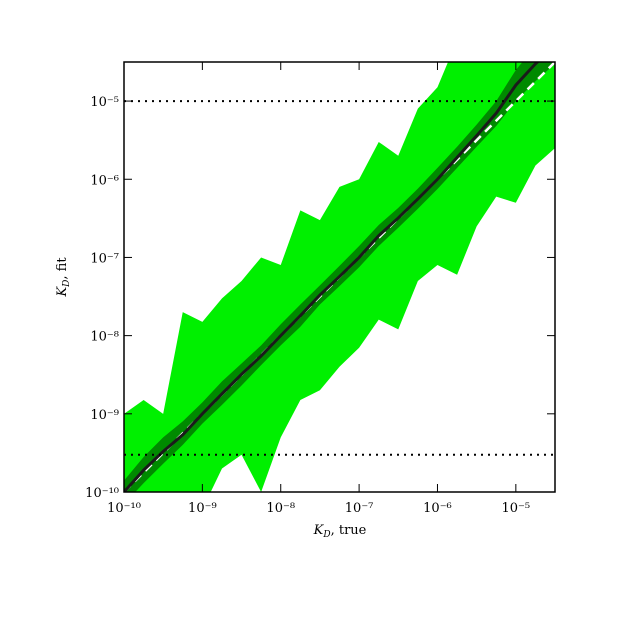 The width and height of the screenshot is (617, 617). I want to click on y-tick-label: 10⁻⁹, so click(104, 415).